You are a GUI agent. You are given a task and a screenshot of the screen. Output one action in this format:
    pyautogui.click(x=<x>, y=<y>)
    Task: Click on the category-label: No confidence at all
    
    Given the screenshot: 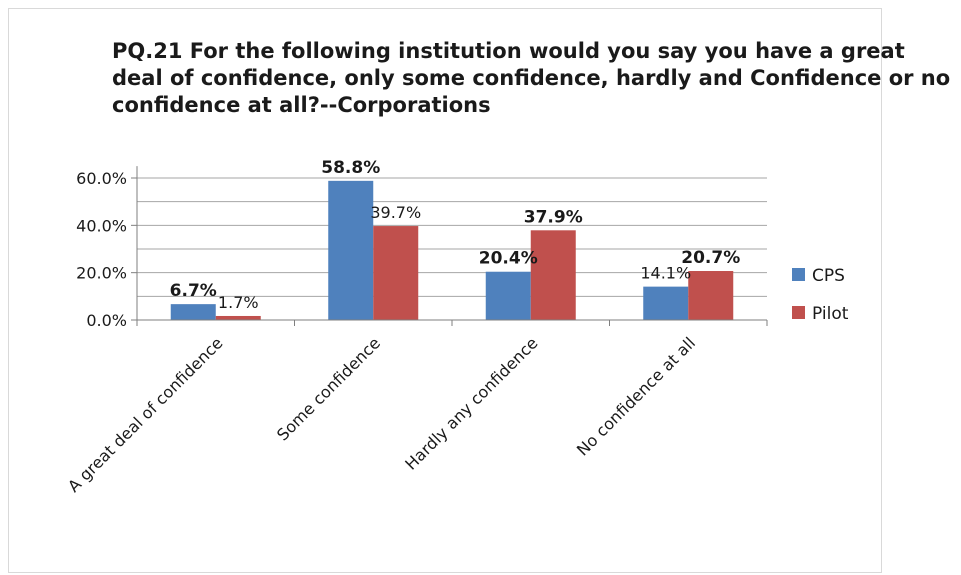 What is the action you would take?
    pyautogui.click(x=636, y=396)
    